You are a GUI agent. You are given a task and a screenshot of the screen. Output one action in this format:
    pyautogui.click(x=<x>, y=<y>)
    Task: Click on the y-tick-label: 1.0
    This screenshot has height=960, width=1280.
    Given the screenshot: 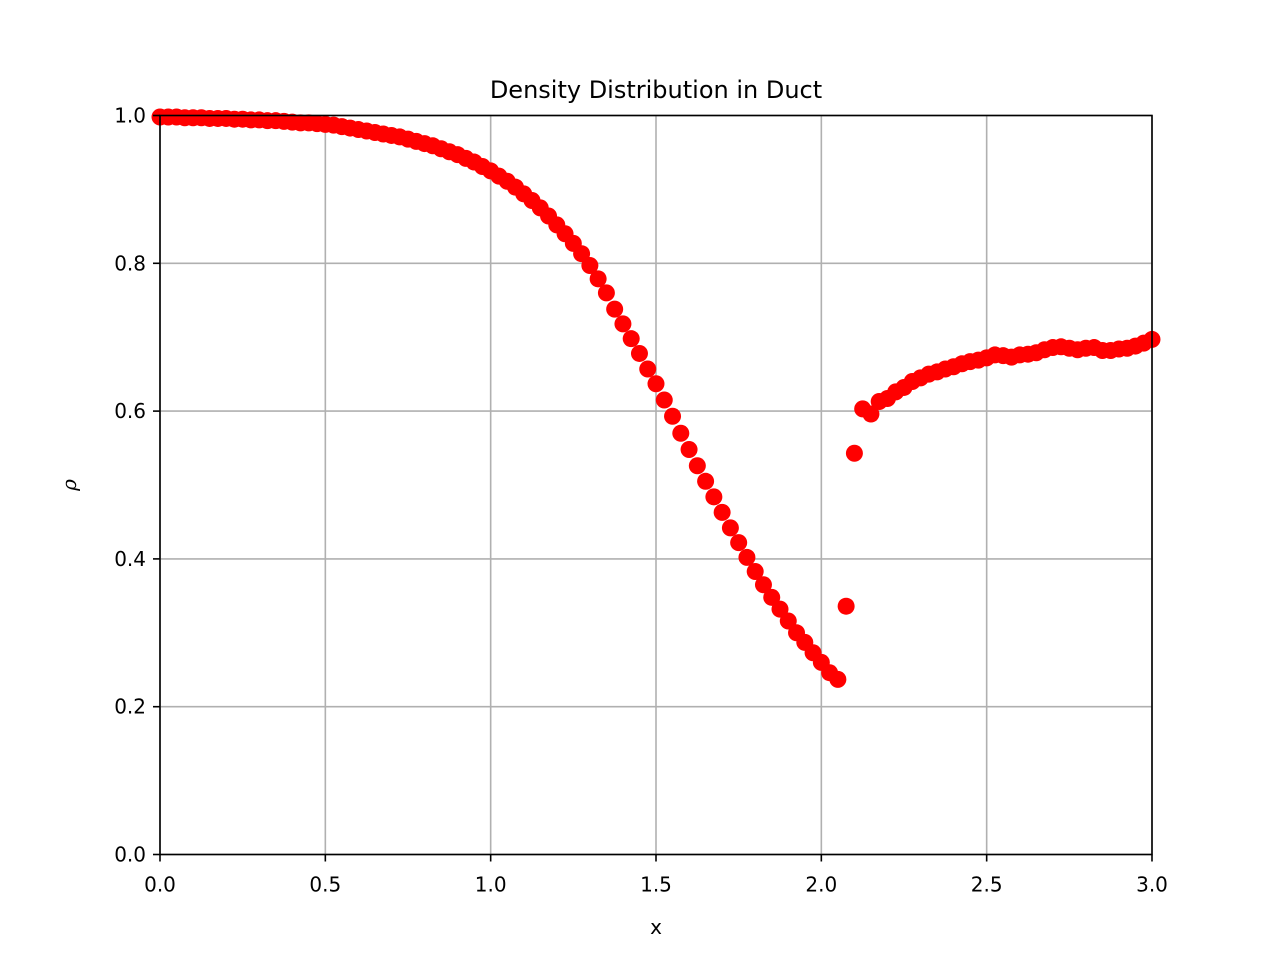 What is the action you would take?
    pyautogui.click(x=130, y=116)
    